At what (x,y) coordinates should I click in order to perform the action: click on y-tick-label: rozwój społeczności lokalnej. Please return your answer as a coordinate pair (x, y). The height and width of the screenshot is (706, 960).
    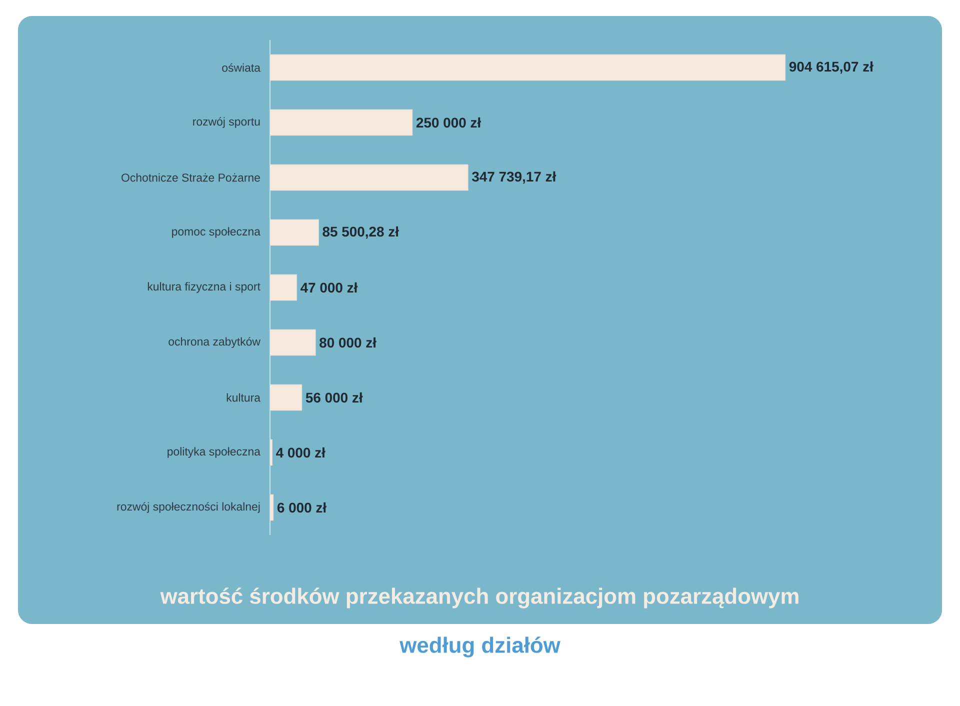
    Looking at the image, I should click on (188, 507).